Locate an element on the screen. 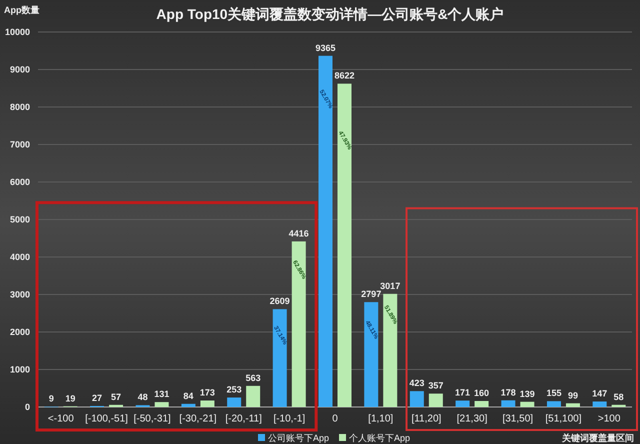 This screenshot has height=444, width=640. x-tick-label: [1,10] is located at coordinates (381, 419).